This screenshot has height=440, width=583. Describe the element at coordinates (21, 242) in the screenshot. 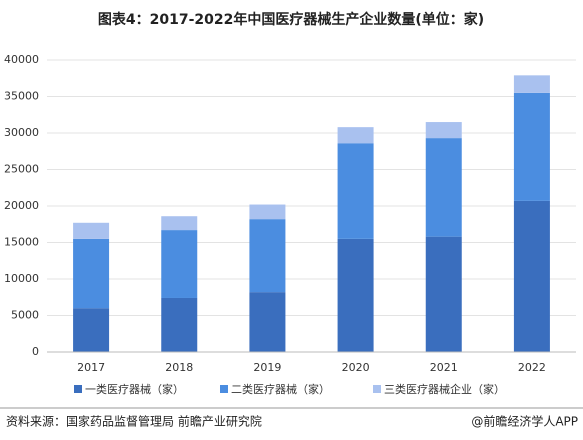

I see `y-tick-label: 15000` at that location.